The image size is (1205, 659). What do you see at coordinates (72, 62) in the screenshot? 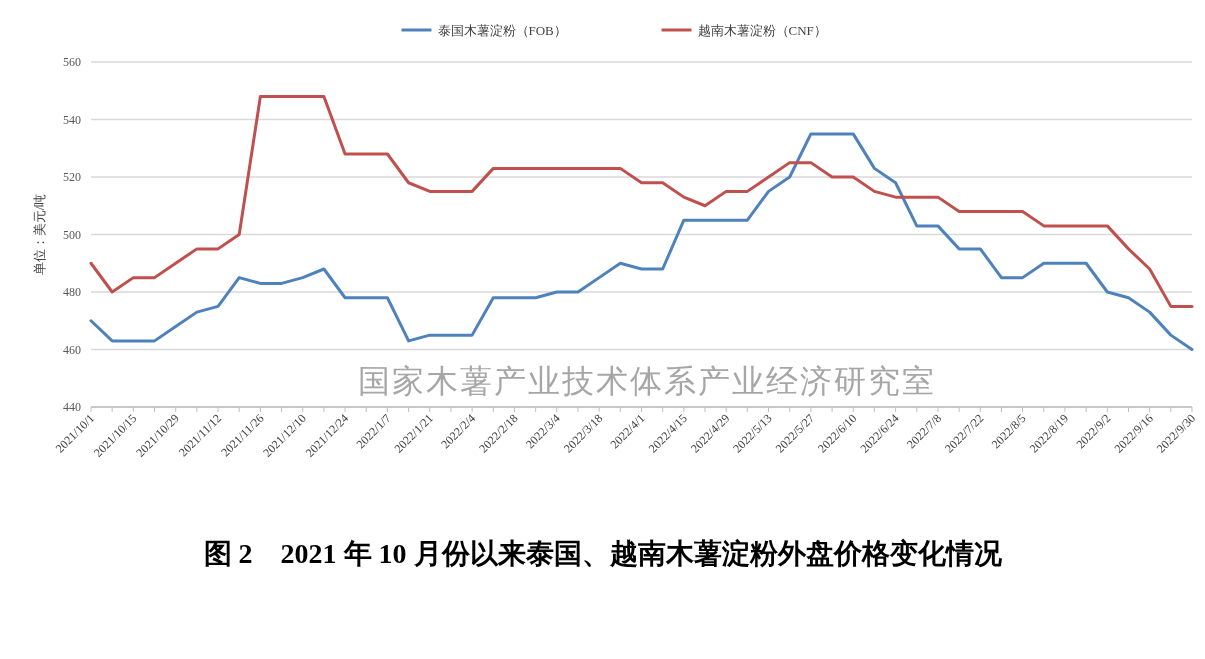
I see `y-tick-label: 560` at bounding box center [72, 62].